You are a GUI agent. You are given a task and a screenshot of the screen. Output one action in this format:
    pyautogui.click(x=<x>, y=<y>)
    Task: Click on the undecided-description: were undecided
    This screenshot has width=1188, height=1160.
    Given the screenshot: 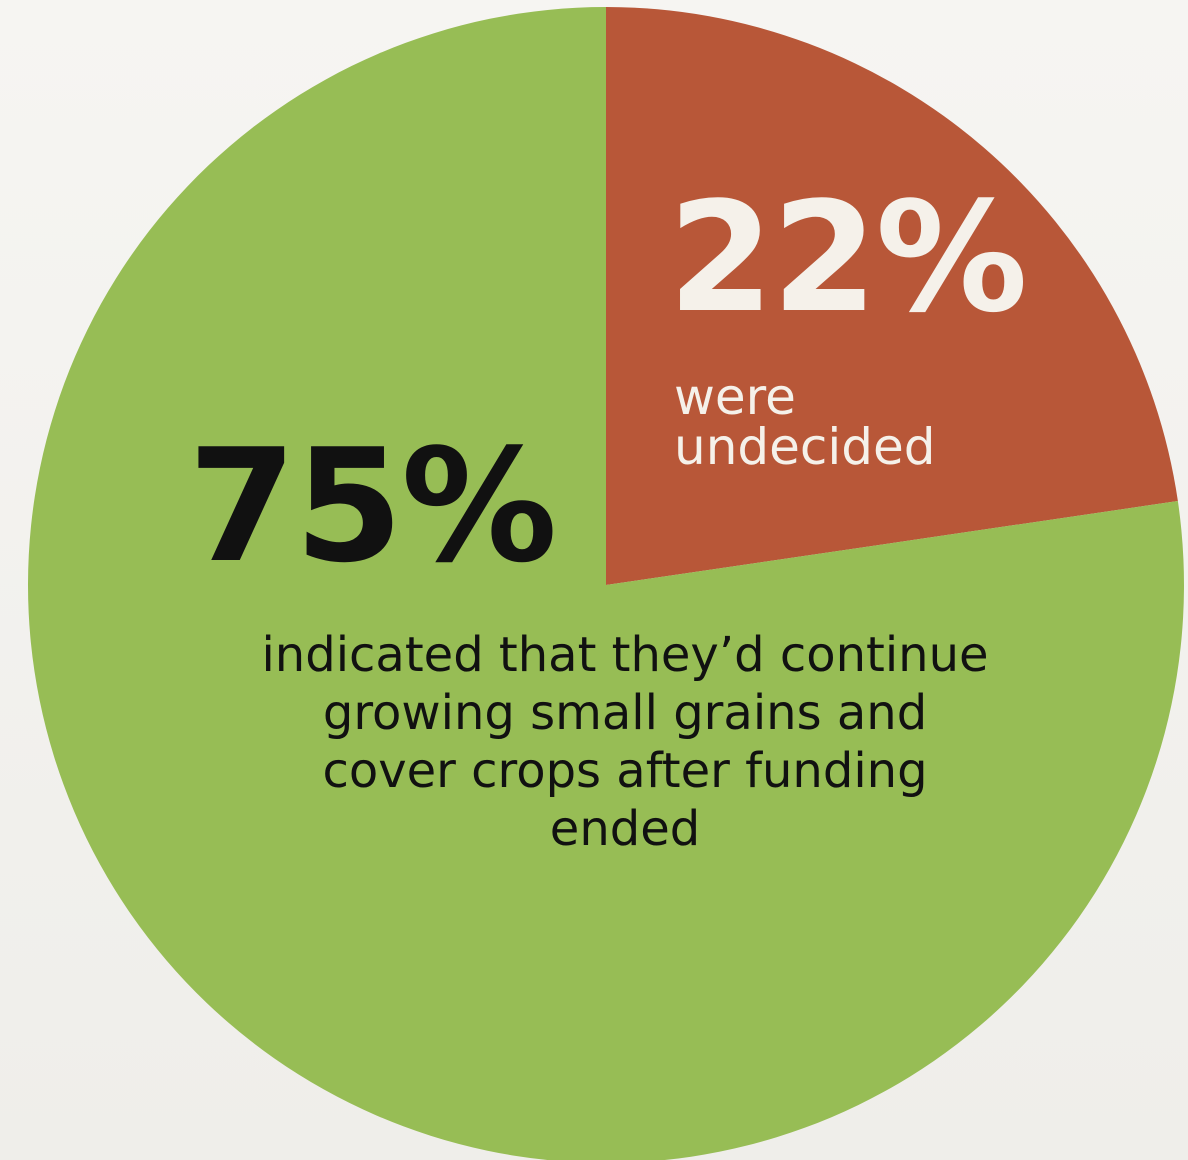 What is the action you would take?
    pyautogui.click(x=834, y=422)
    